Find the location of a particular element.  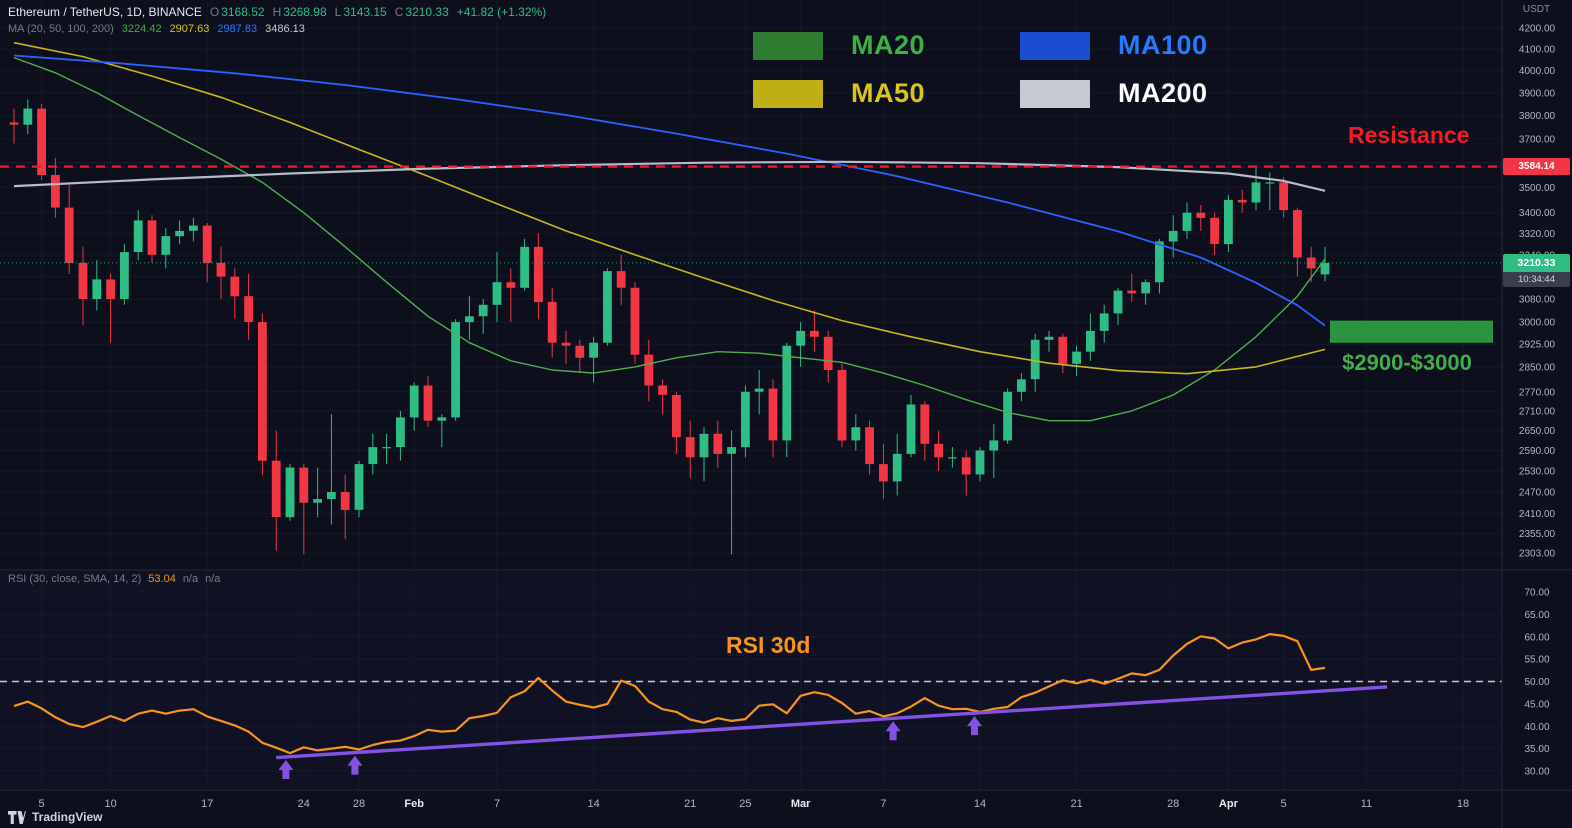

current-price-tag: 3210.33 10:34:44 is located at coordinates (1536, 270).